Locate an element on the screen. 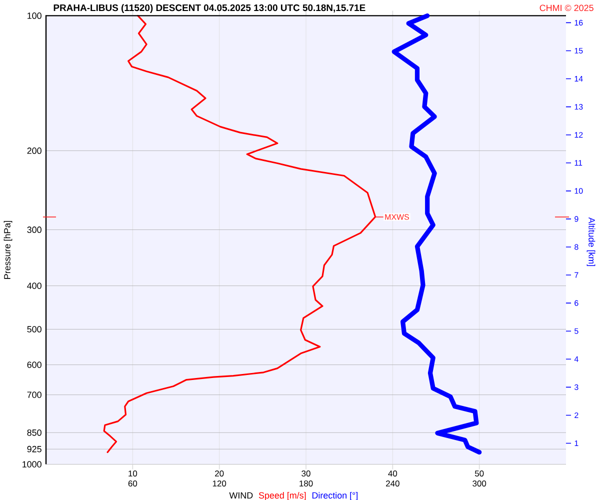 The height and width of the screenshot is (500, 600). y-tick-label: 925 is located at coordinates (34, 449).